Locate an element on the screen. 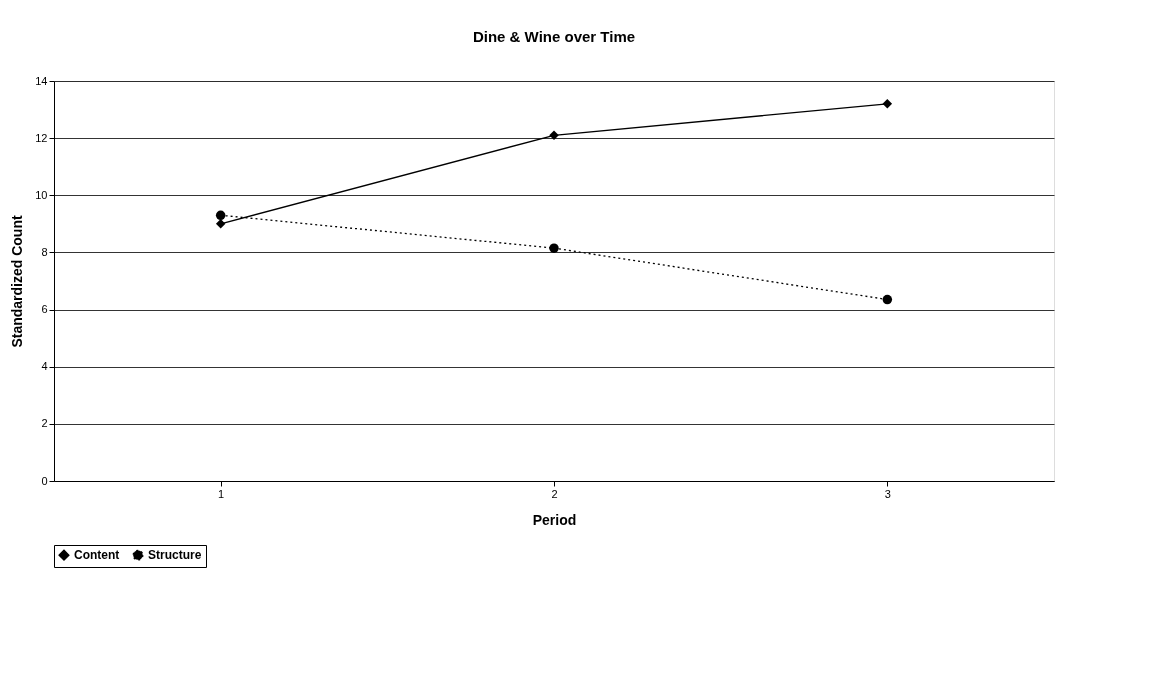  chart-title: Dine & Wine over Time is located at coordinates (554, 36).